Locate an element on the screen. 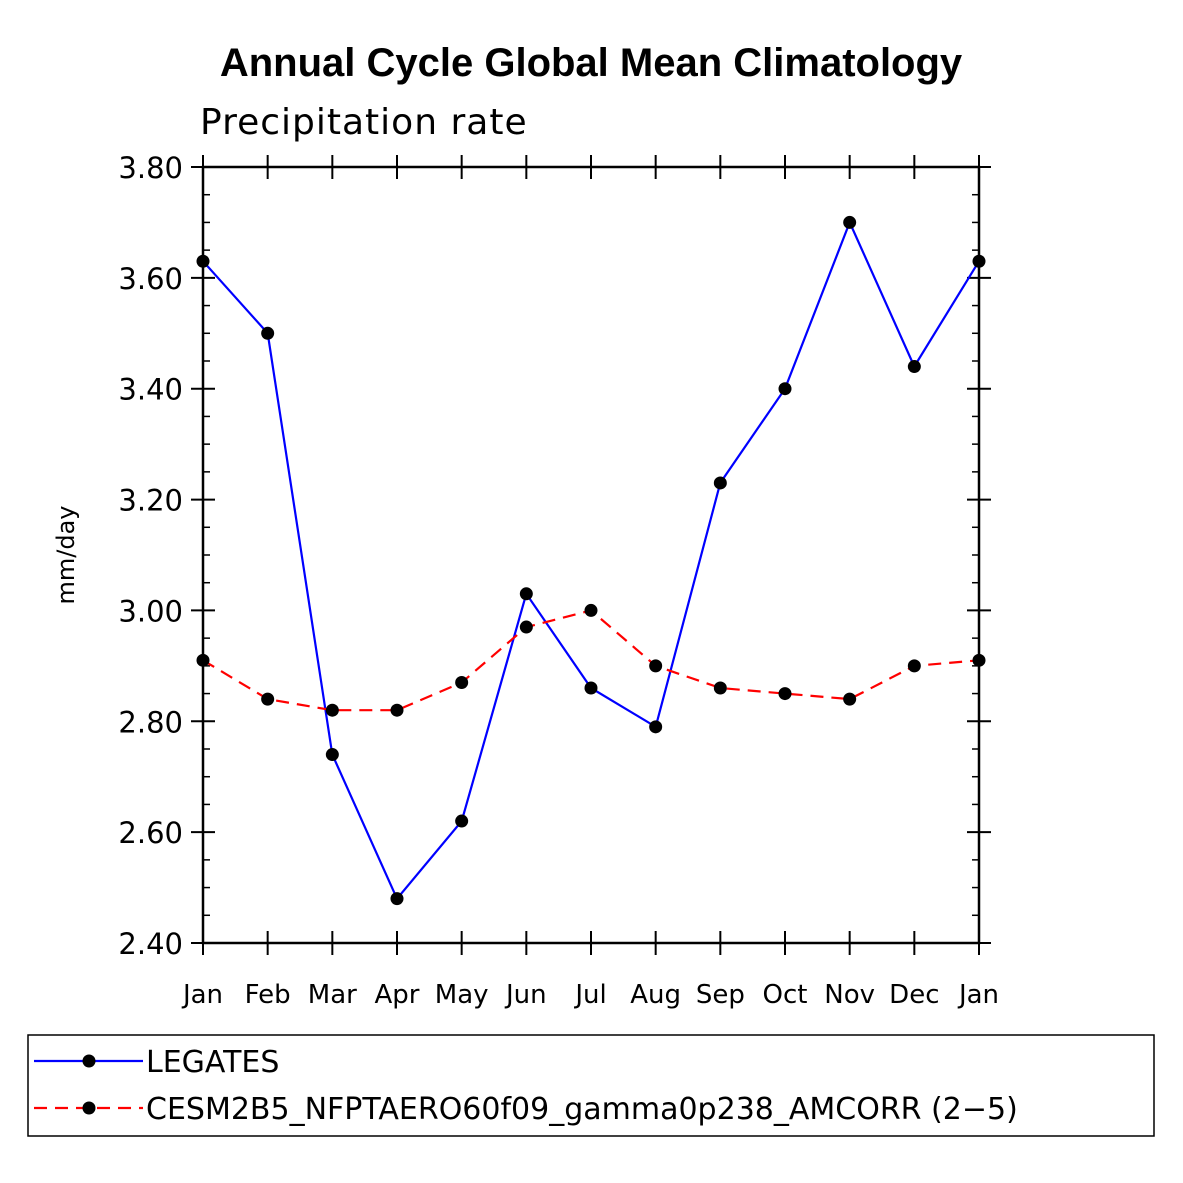 The height and width of the screenshot is (1183, 1183). x-tick-label: Mar is located at coordinates (332, 995).